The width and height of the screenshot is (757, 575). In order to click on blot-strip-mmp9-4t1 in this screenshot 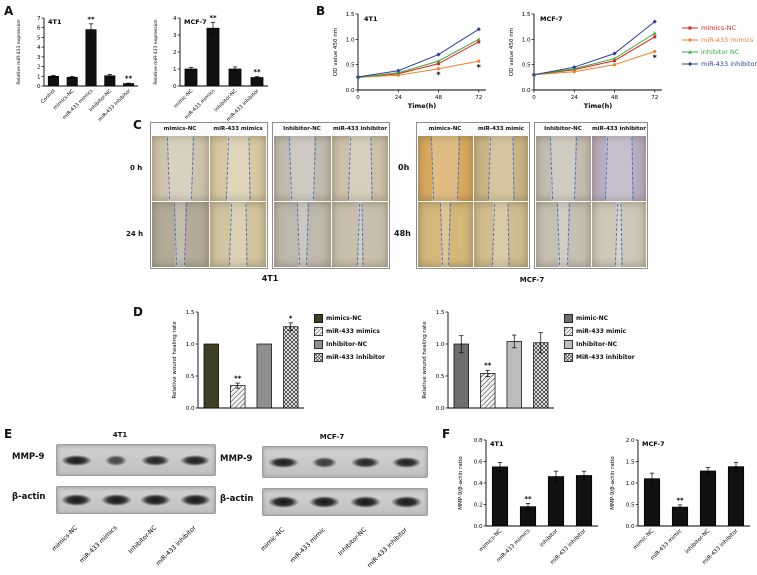, I will do `click(136, 460)`.